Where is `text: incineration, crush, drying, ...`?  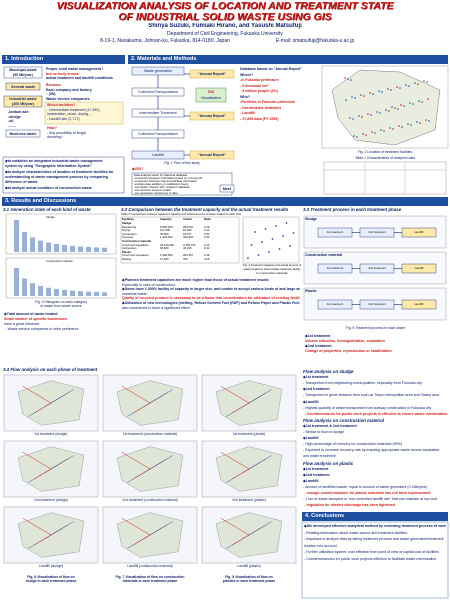
text: incineration, crush, drying, ... is located at coordinates (70, 114).